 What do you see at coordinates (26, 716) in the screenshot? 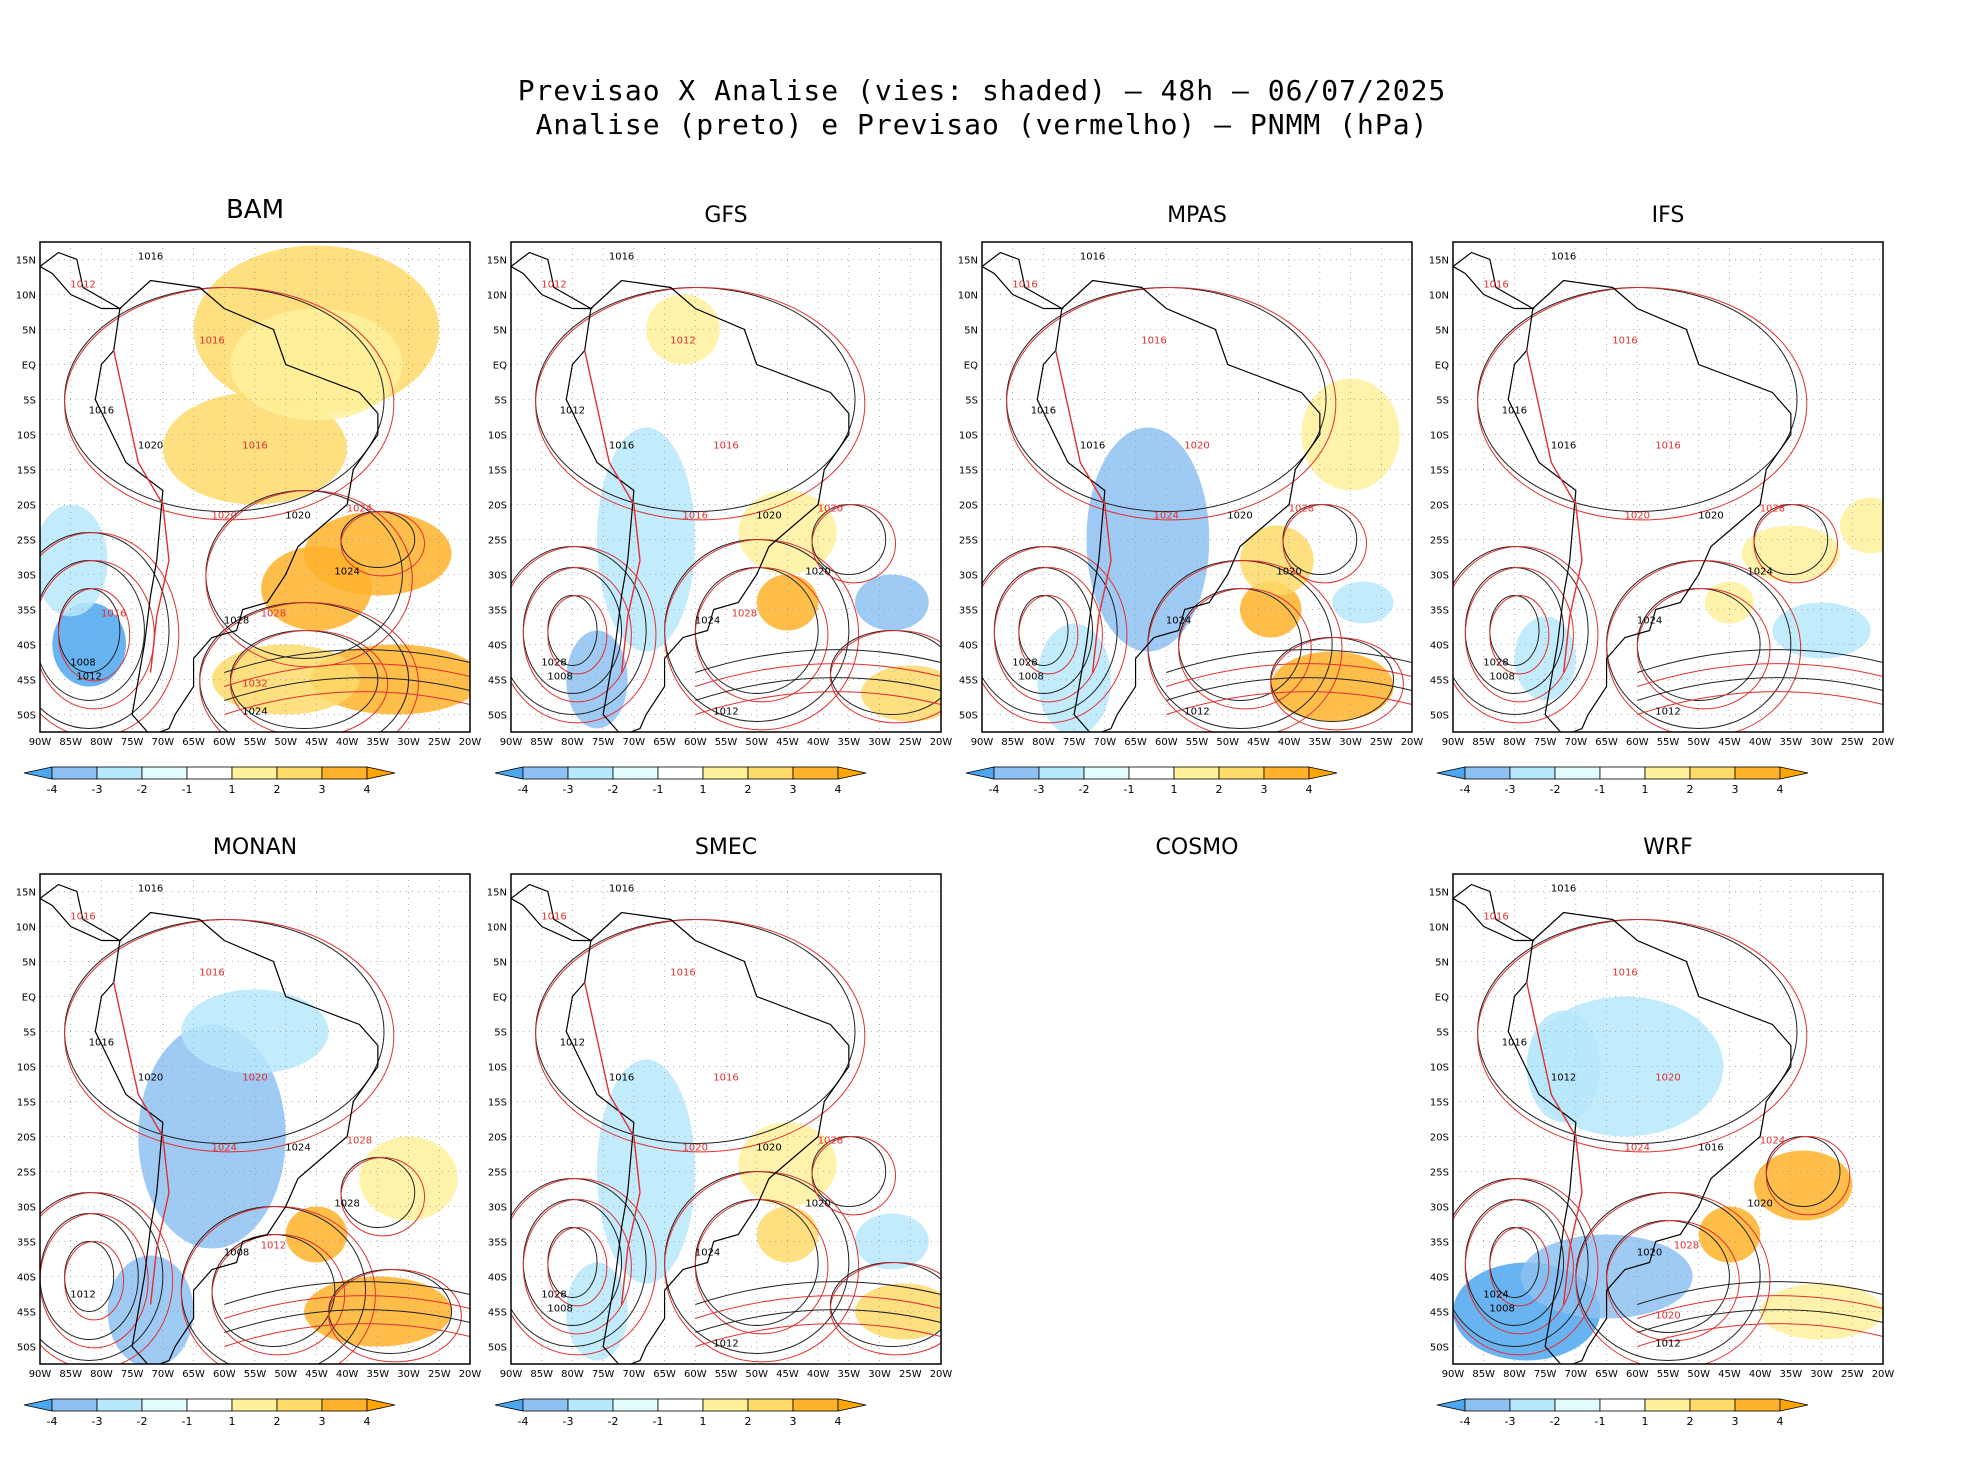
I see `lat-tick-label: 50S` at bounding box center [26, 716].